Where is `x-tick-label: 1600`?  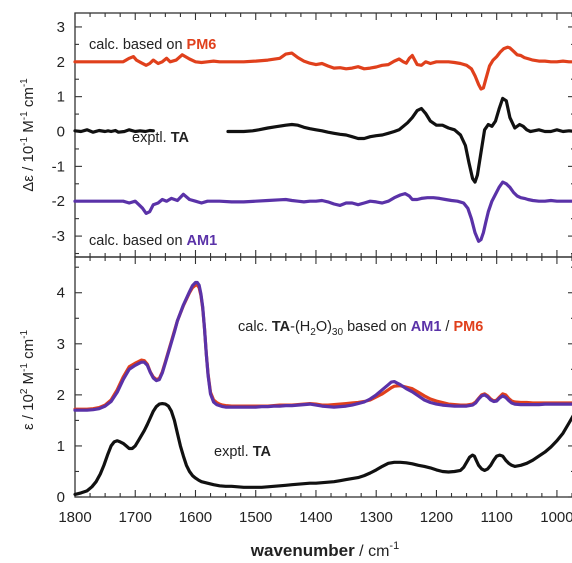
x-tick-label: 1600 is located at coordinates (195, 517).